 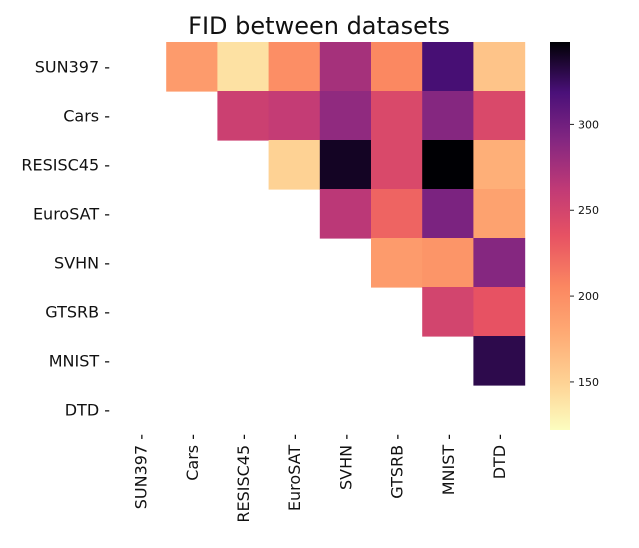 I want to click on heatmap-cell-resisc45-gtsrb, so click(x=397, y=165).